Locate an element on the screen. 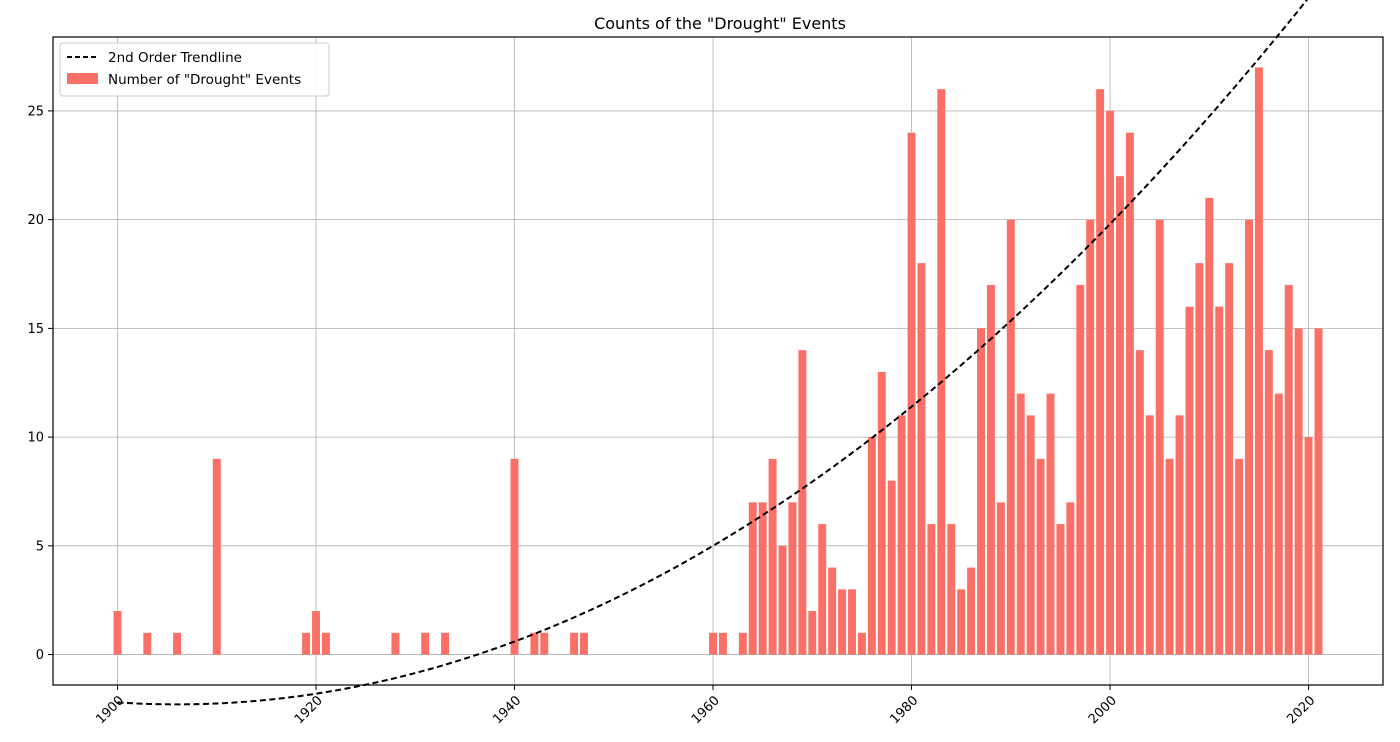 The image size is (1400, 742). y-tick-label: 10 is located at coordinates (35, 438).